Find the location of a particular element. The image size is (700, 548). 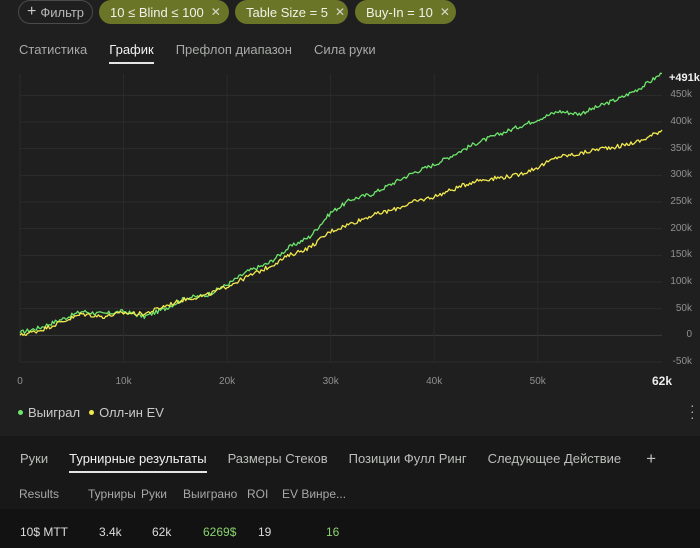

filter-chip-table-size: Table Size = 5 ✕ is located at coordinates (291, 12).